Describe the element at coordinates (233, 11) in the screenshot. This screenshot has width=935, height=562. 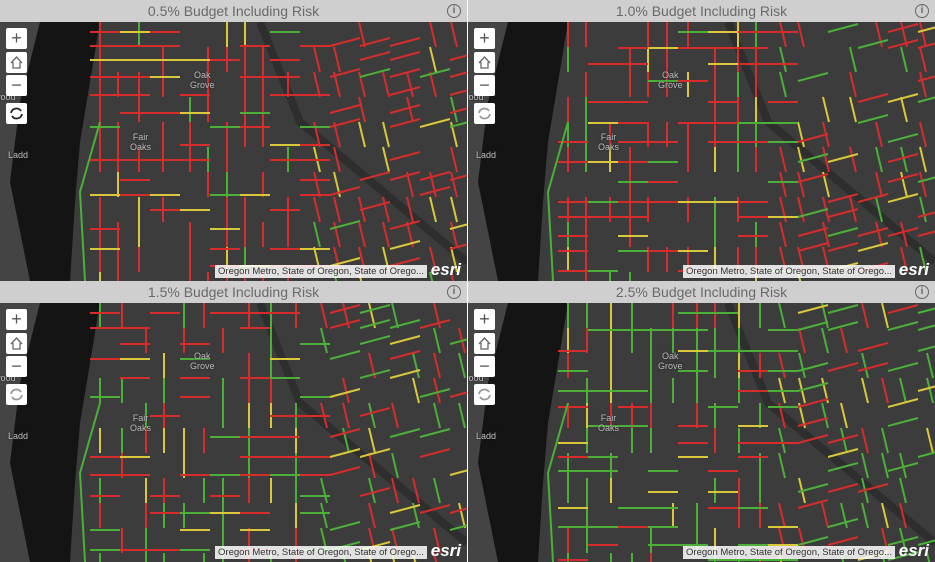
I see `panel-title: 0.5% Budget Including Risk` at that location.